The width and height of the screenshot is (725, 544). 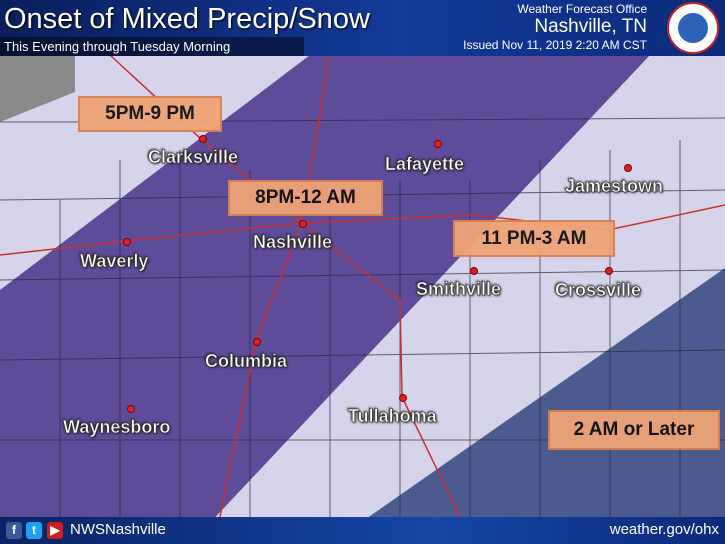 What do you see at coordinates (152, 46) in the screenshot?
I see `page-subtitle: This Evening through Tuesday Morning` at bounding box center [152, 46].